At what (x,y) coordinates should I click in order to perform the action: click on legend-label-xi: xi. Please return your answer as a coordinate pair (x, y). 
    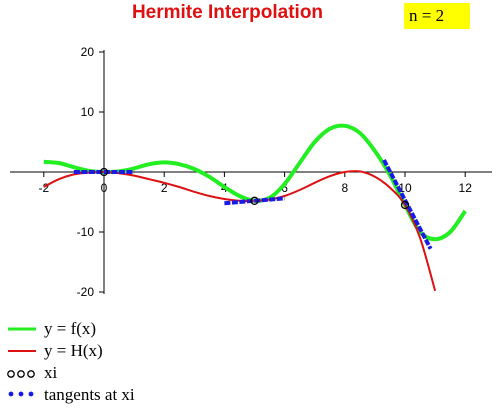
    Looking at the image, I should click on (51, 372).